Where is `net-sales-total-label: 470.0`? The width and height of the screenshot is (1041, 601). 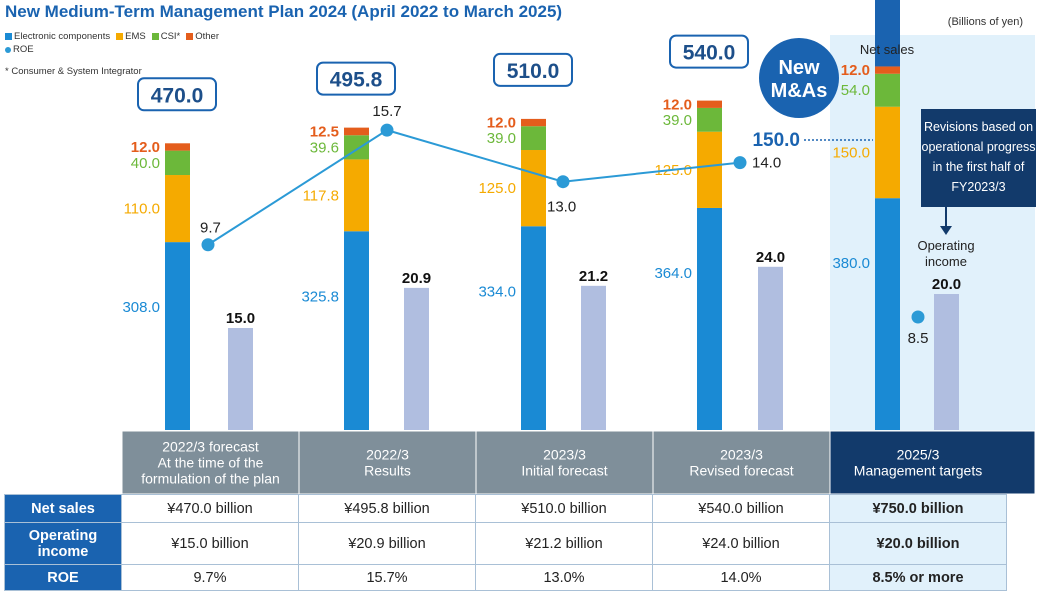
net-sales-total-label: 470.0 is located at coordinates (177, 95).